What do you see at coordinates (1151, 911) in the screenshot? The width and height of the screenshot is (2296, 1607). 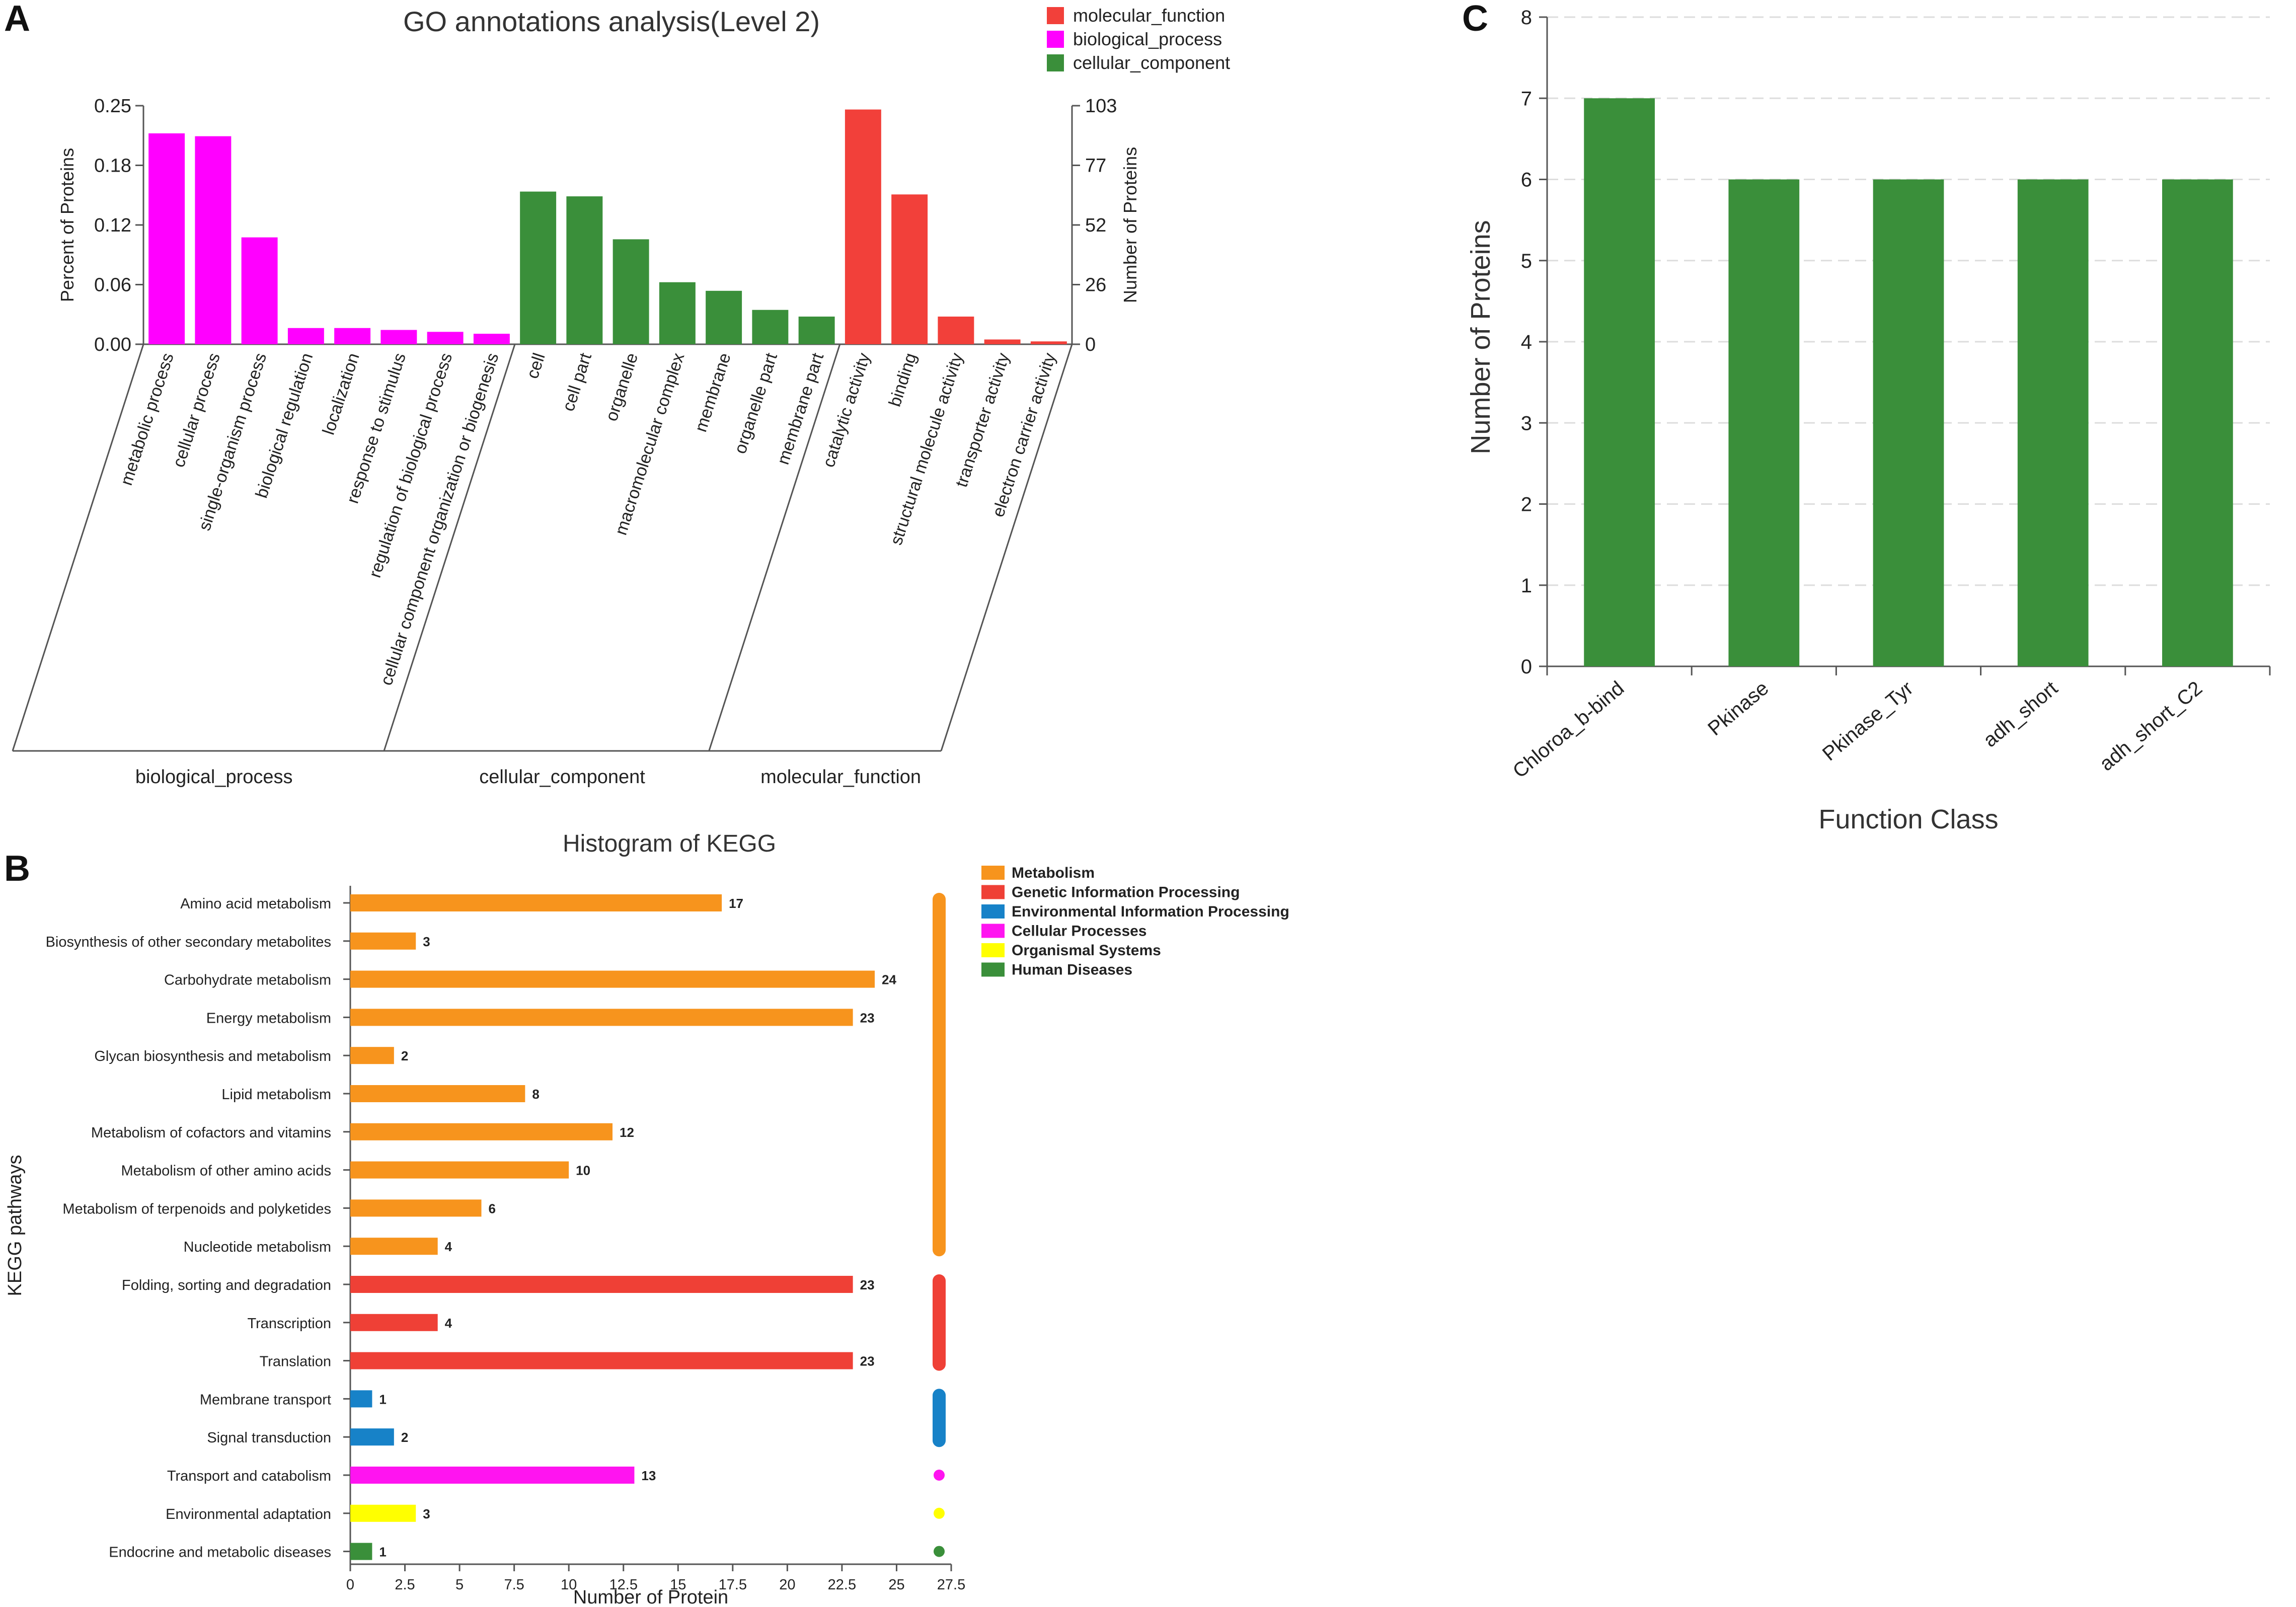 I see `legend-label-environmental-information-processing: Environmental Information Processing` at bounding box center [1151, 911].